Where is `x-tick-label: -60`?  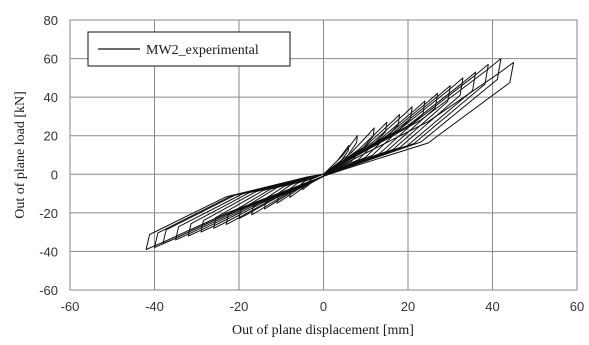 x-tick-label: -60 is located at coordinates (70, 306).